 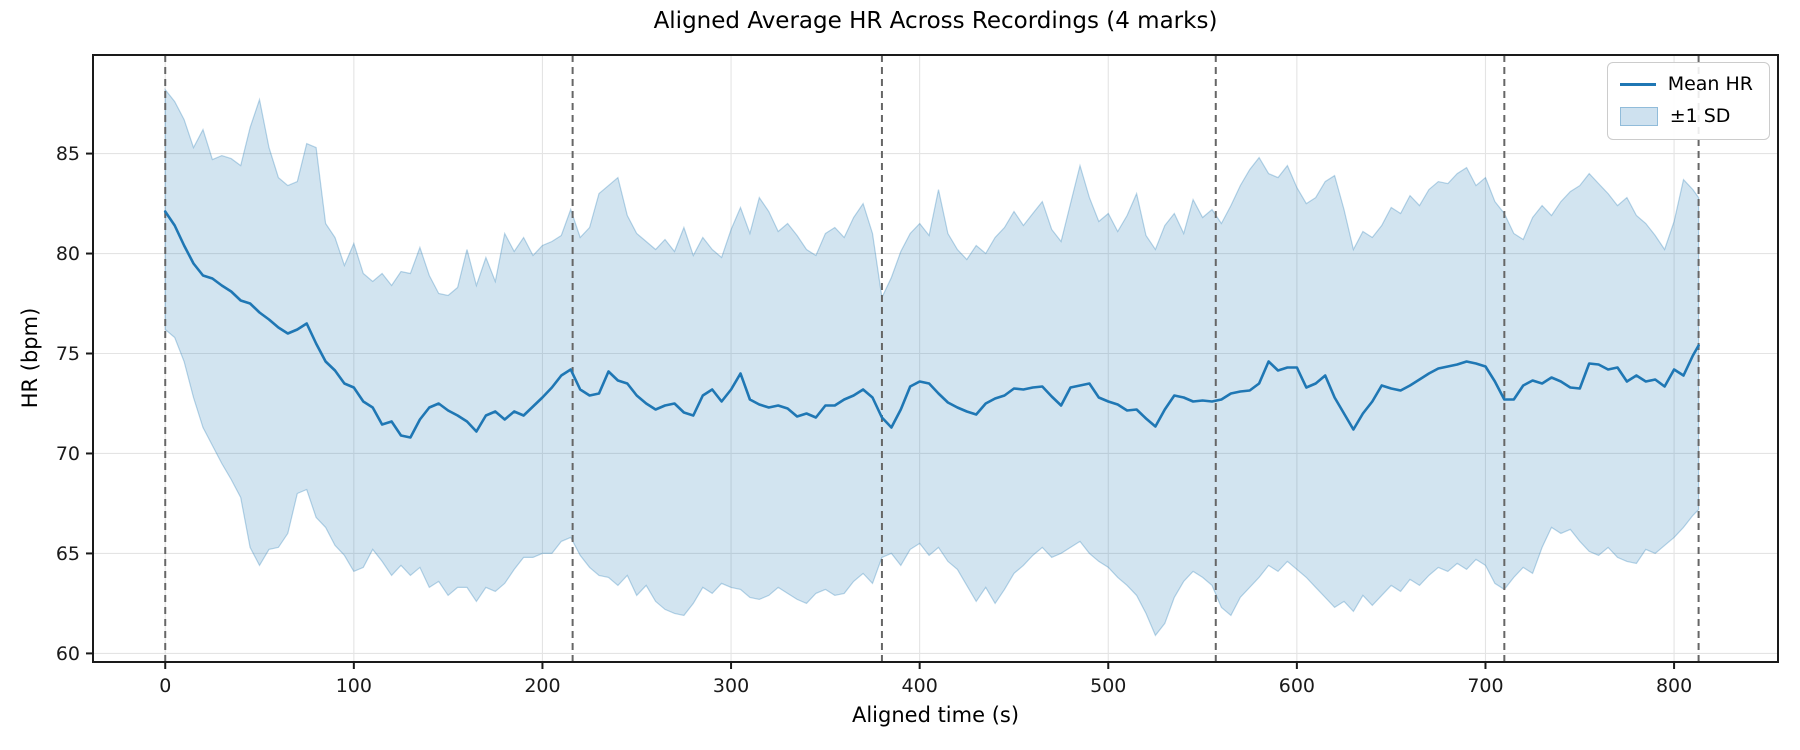 I want to click on x-axis-label: Aligned time (s), so click(x=935, y=715).